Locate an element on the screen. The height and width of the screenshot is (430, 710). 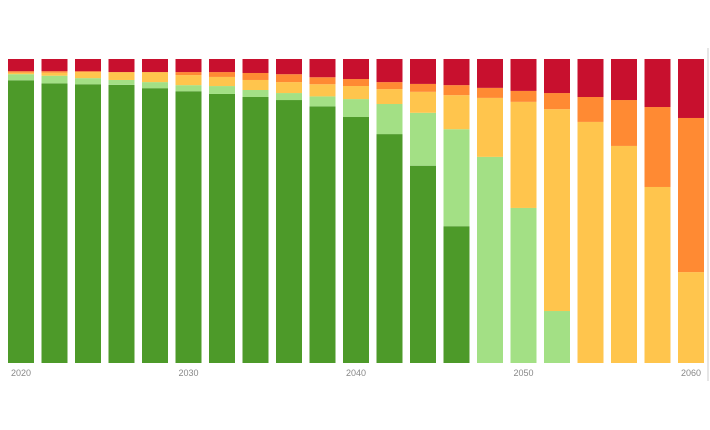
x-tick-label: 2040 is located at coordinates (356, 373).